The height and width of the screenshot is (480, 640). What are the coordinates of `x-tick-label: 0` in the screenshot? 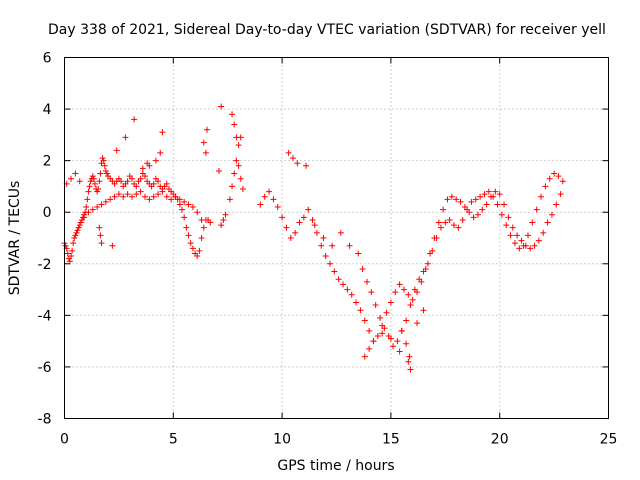 It's located at (64, 440).